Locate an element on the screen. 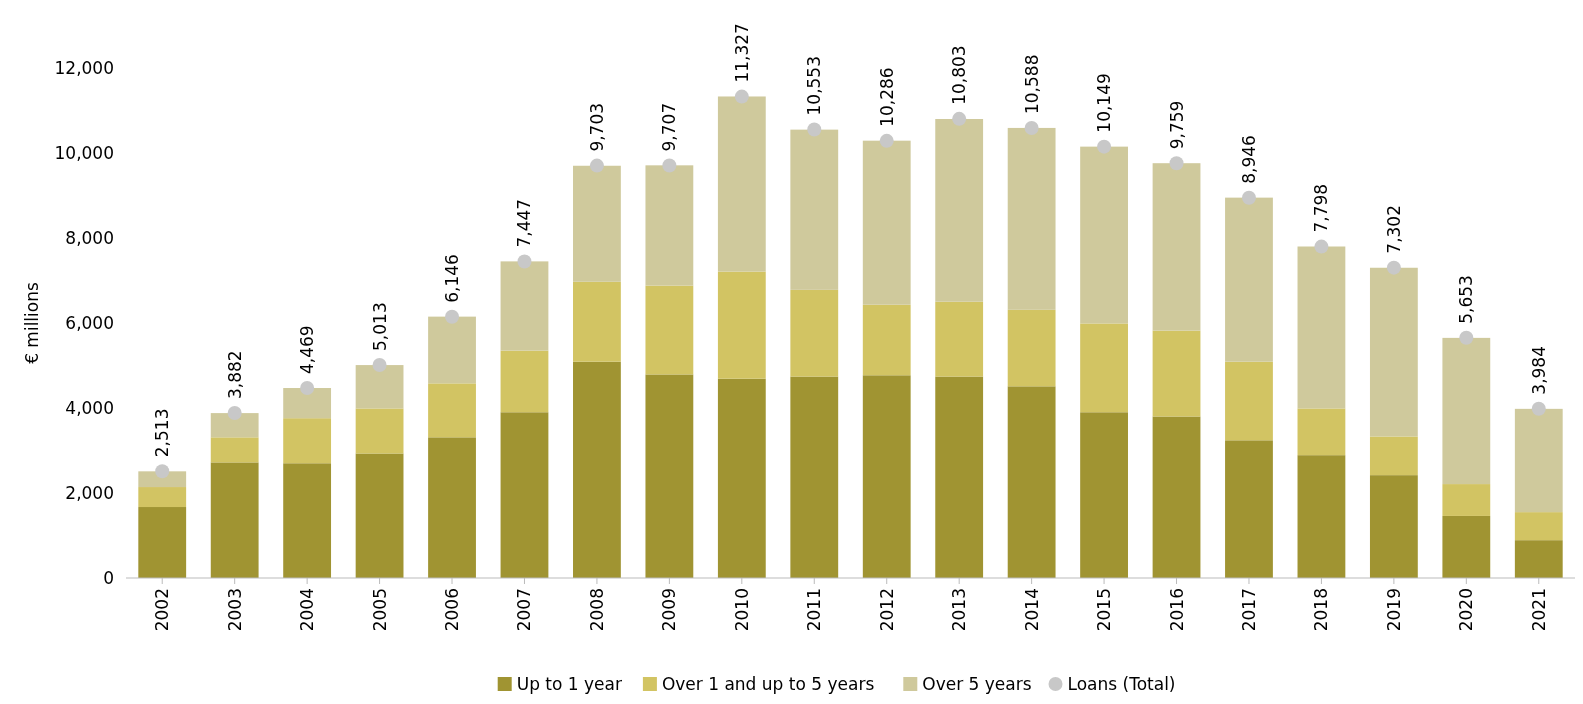 The width and height of the screenshot is (1583, 704). data-label: 5,013 is located at coordinates (379, 326).